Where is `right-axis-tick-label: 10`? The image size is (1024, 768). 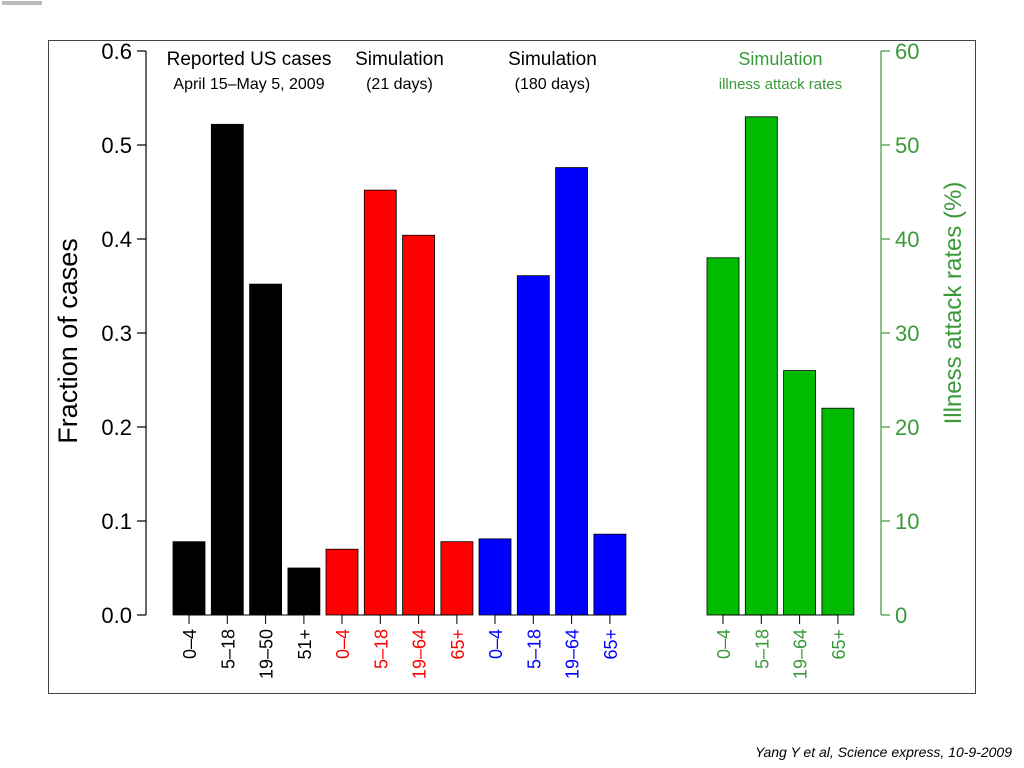 right-axis-tick-label: 10 is located at coordinates (907, 521).